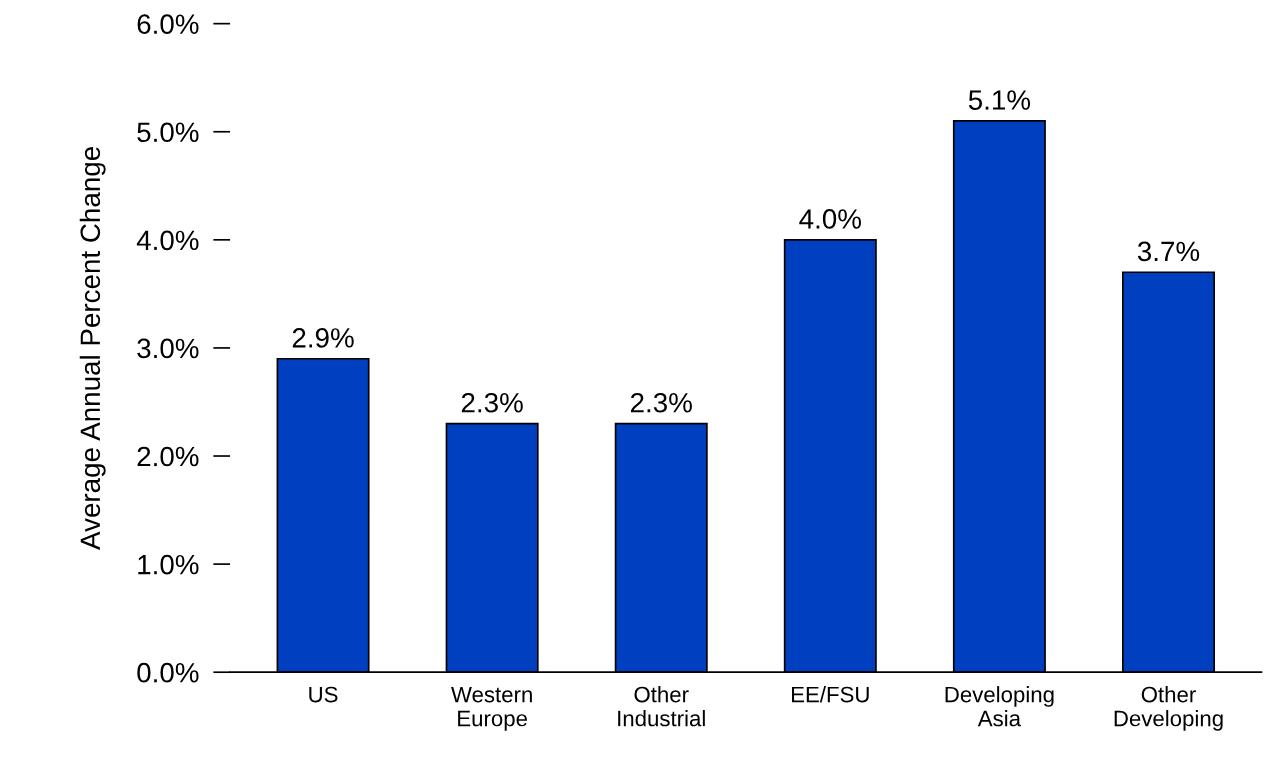 Image resolution: width=1264 pixels, height=763 pixels. Describe the element at coordinates (167, 240) in the screenshot. I see `y-tick-label: 4.0%` at that location.